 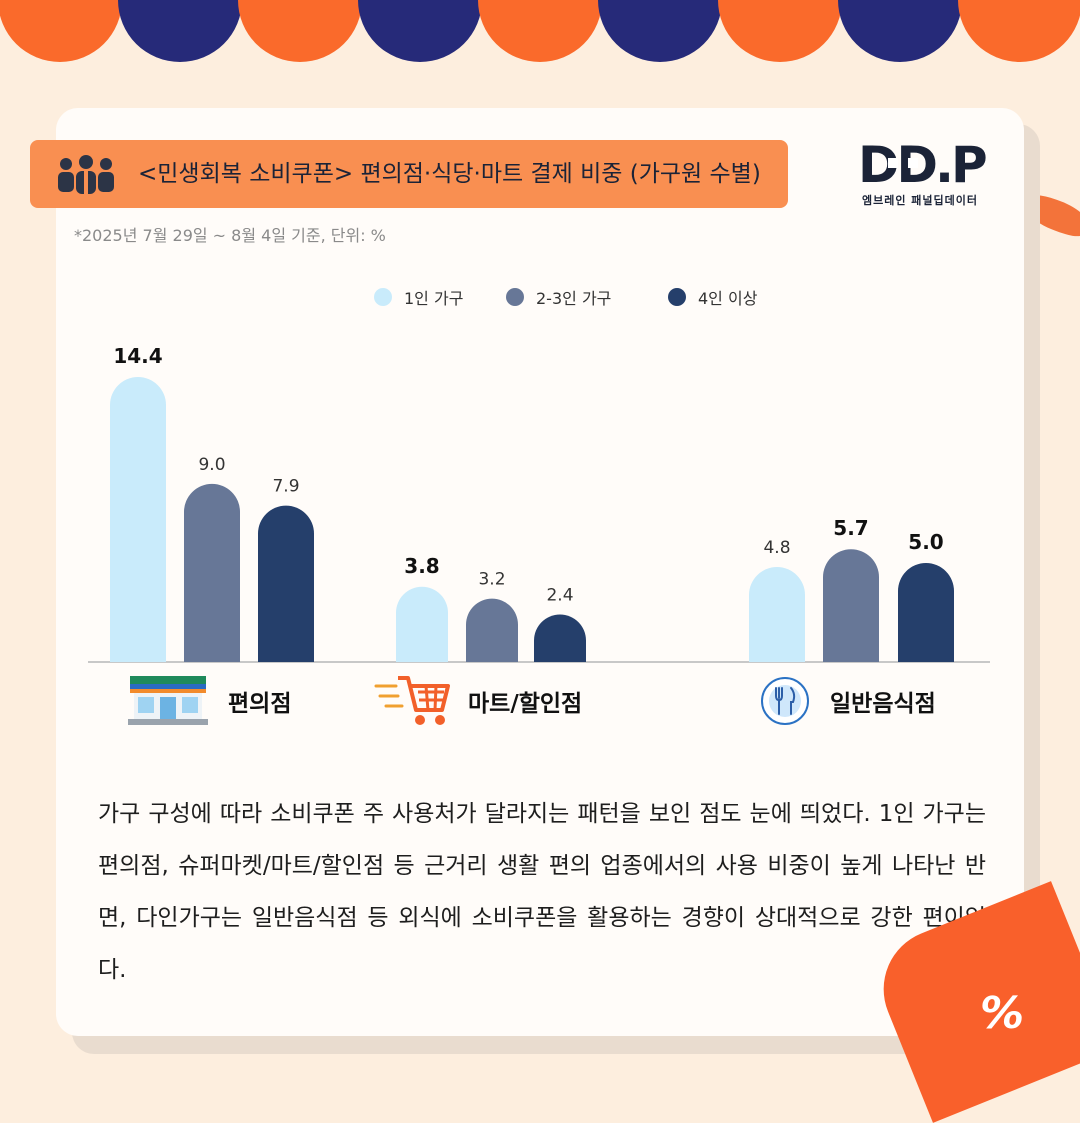 I want to click on shopping-cart-icon, so click(x=412, y=700).